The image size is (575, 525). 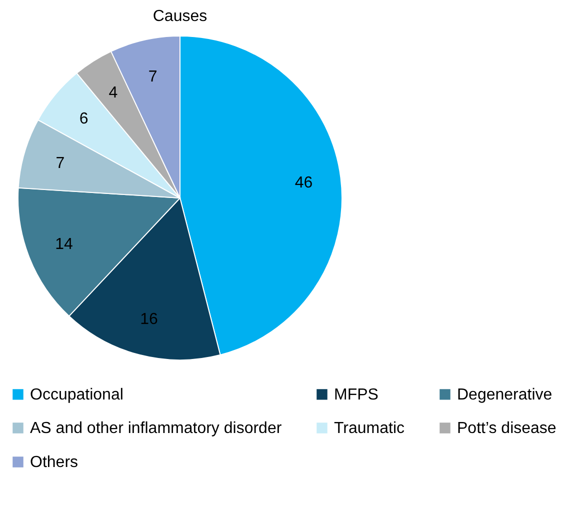 I want to click on data-label: 4, so click(x=113, y=93).